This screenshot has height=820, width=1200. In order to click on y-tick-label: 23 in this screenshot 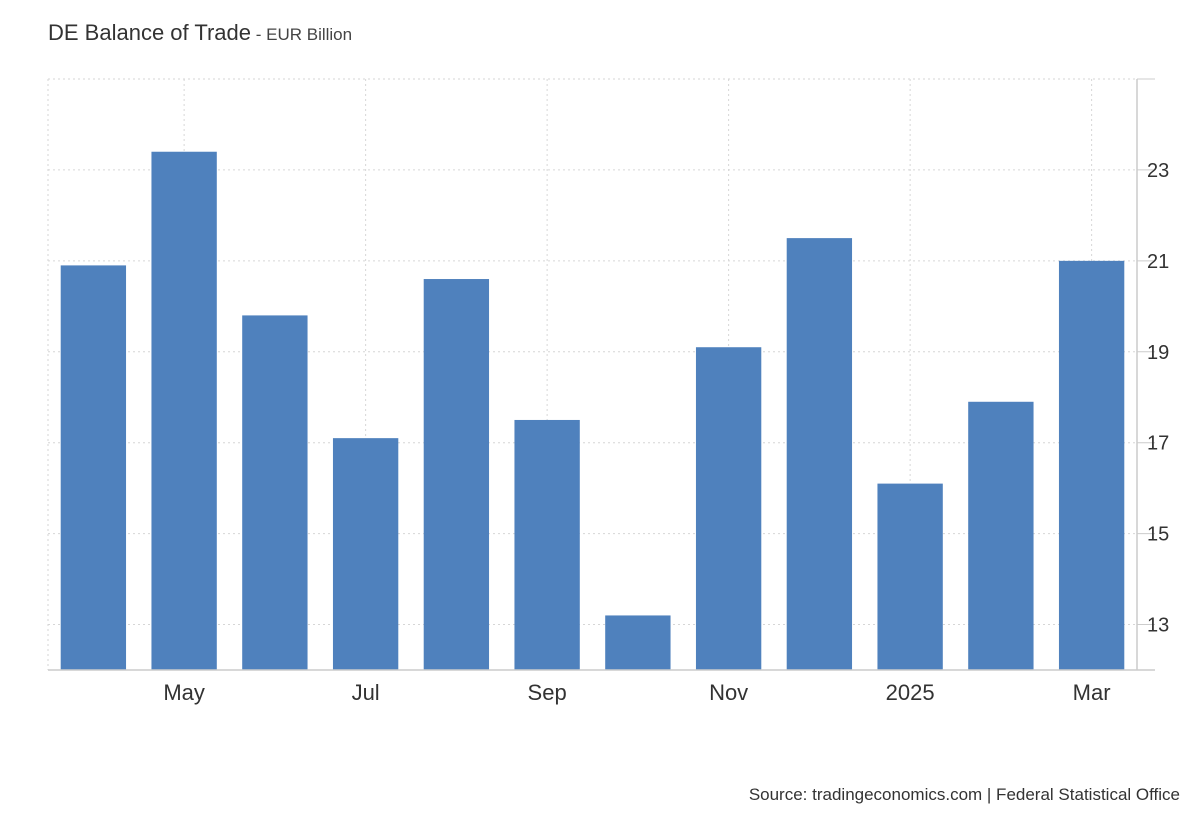, I will do `click(1158, 171)`.